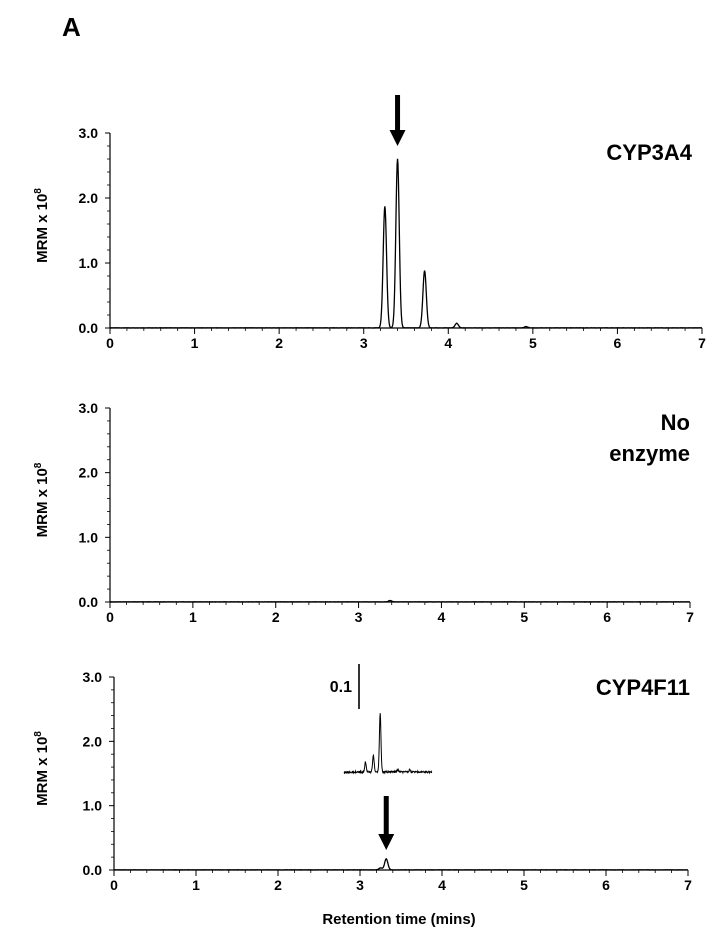  Describe the element at coordinates (341, 687) in the screenshot. I see `inset-scale-label: 0.1` at that location.